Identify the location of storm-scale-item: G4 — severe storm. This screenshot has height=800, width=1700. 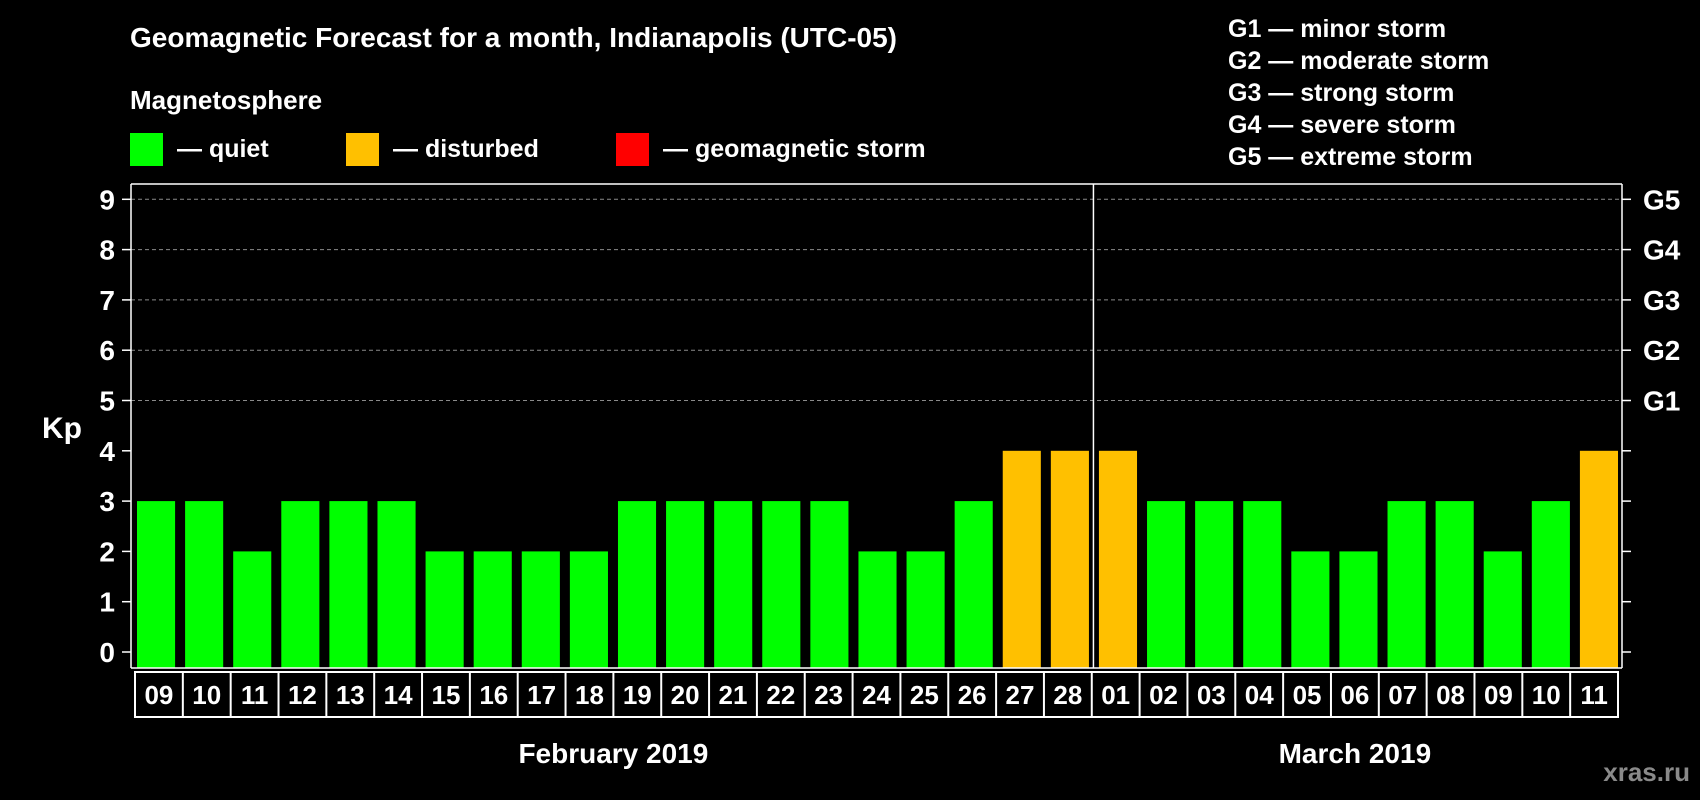
(1342, 125).